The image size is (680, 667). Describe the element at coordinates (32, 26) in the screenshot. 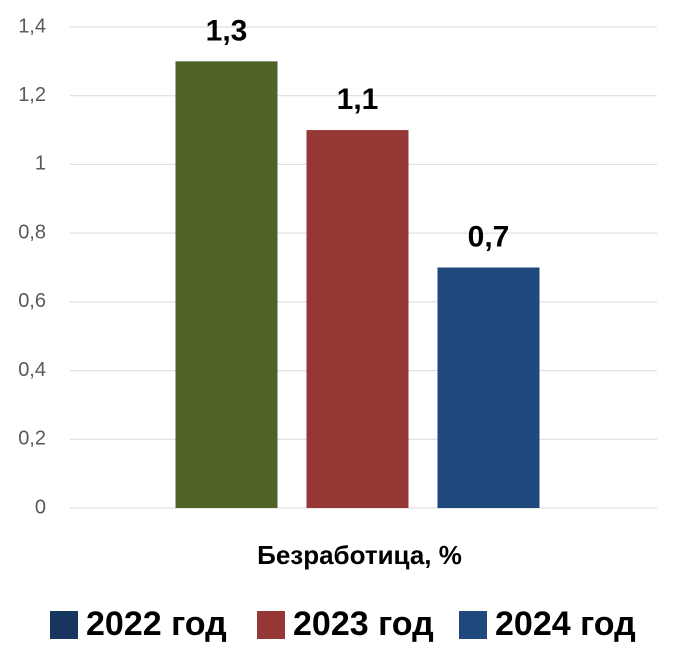

I see `y-tick-label: 1,4` at that location.